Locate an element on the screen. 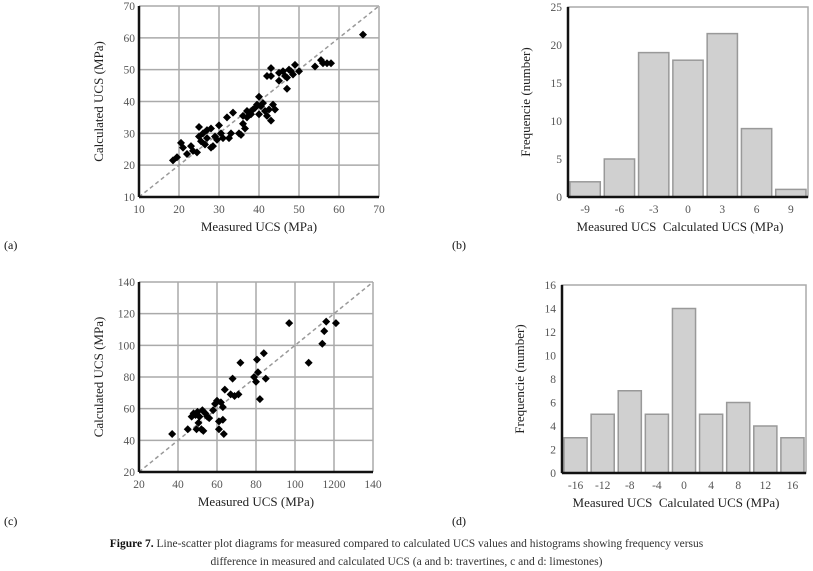 Image resolution: width=813 pixels, height=571 pixels. y-tick-label: 4 is located at coordinates (553, 427).